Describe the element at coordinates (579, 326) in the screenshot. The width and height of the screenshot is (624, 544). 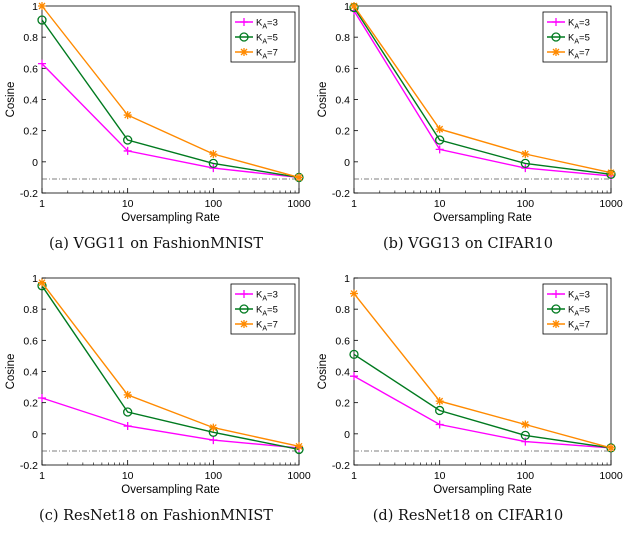
I see `chart-d-legend-label: KA=7` at that location.